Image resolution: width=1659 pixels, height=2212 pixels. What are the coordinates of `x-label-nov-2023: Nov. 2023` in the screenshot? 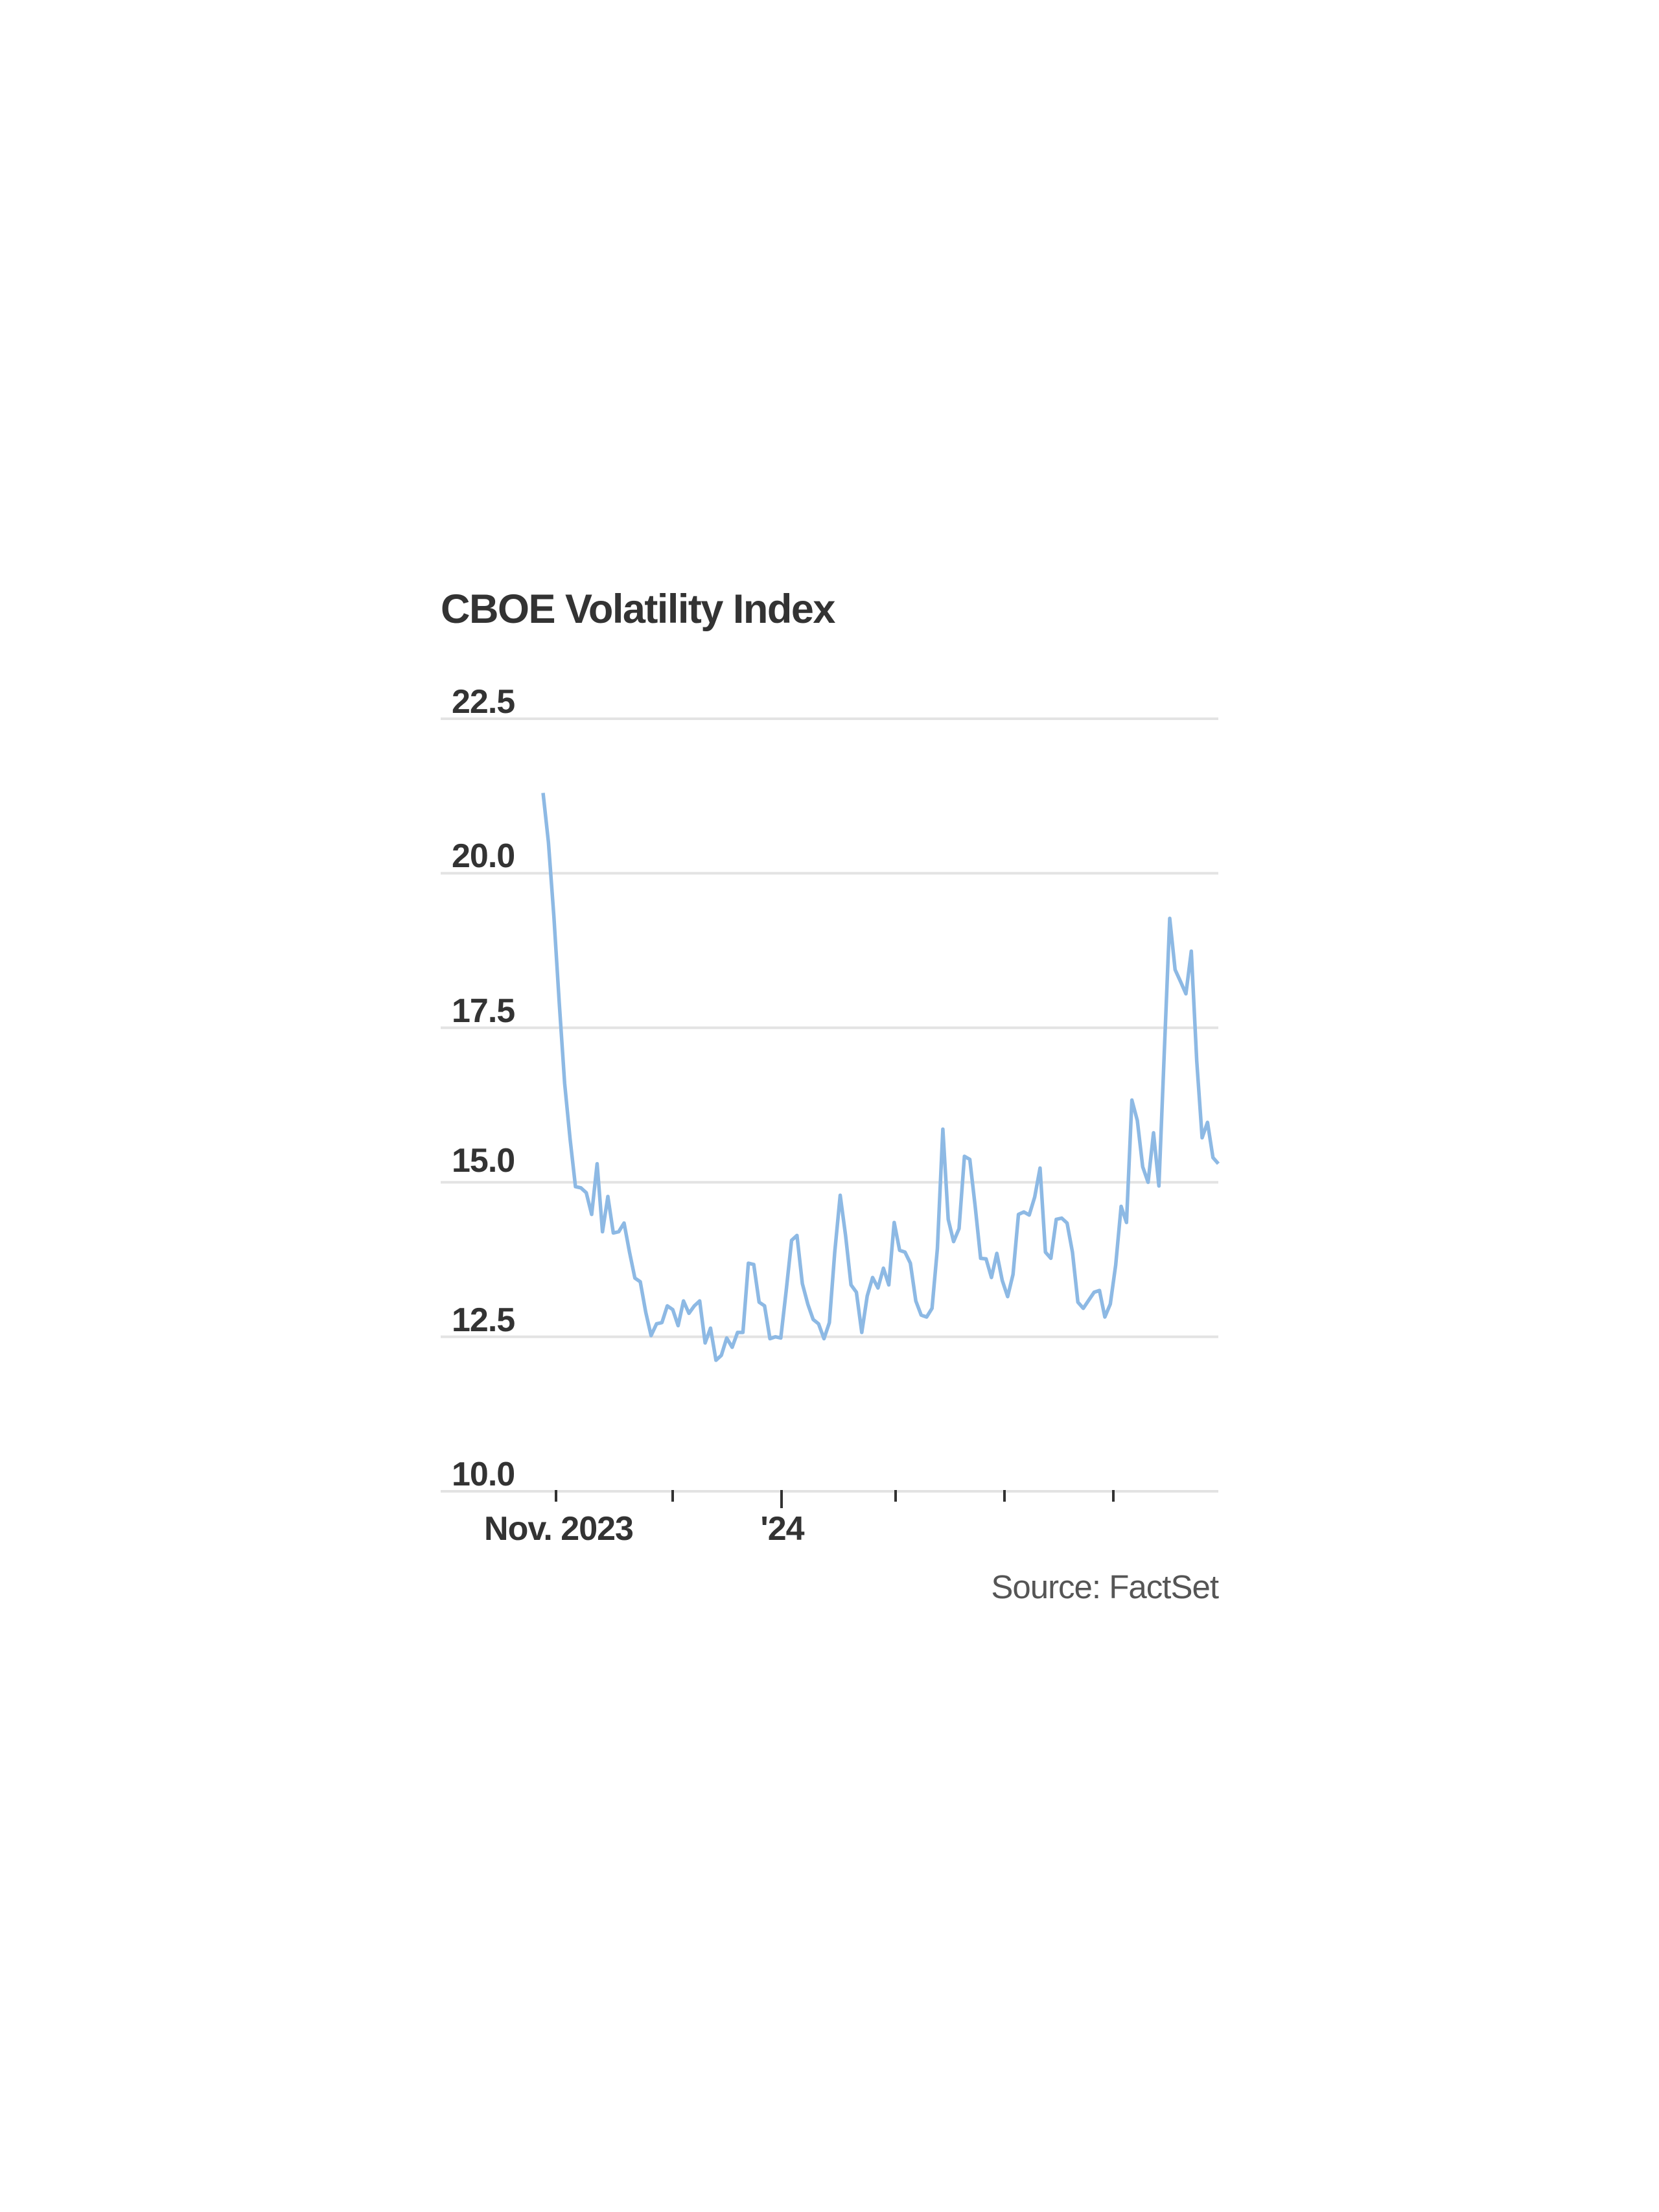 It's located at (559, 1529).